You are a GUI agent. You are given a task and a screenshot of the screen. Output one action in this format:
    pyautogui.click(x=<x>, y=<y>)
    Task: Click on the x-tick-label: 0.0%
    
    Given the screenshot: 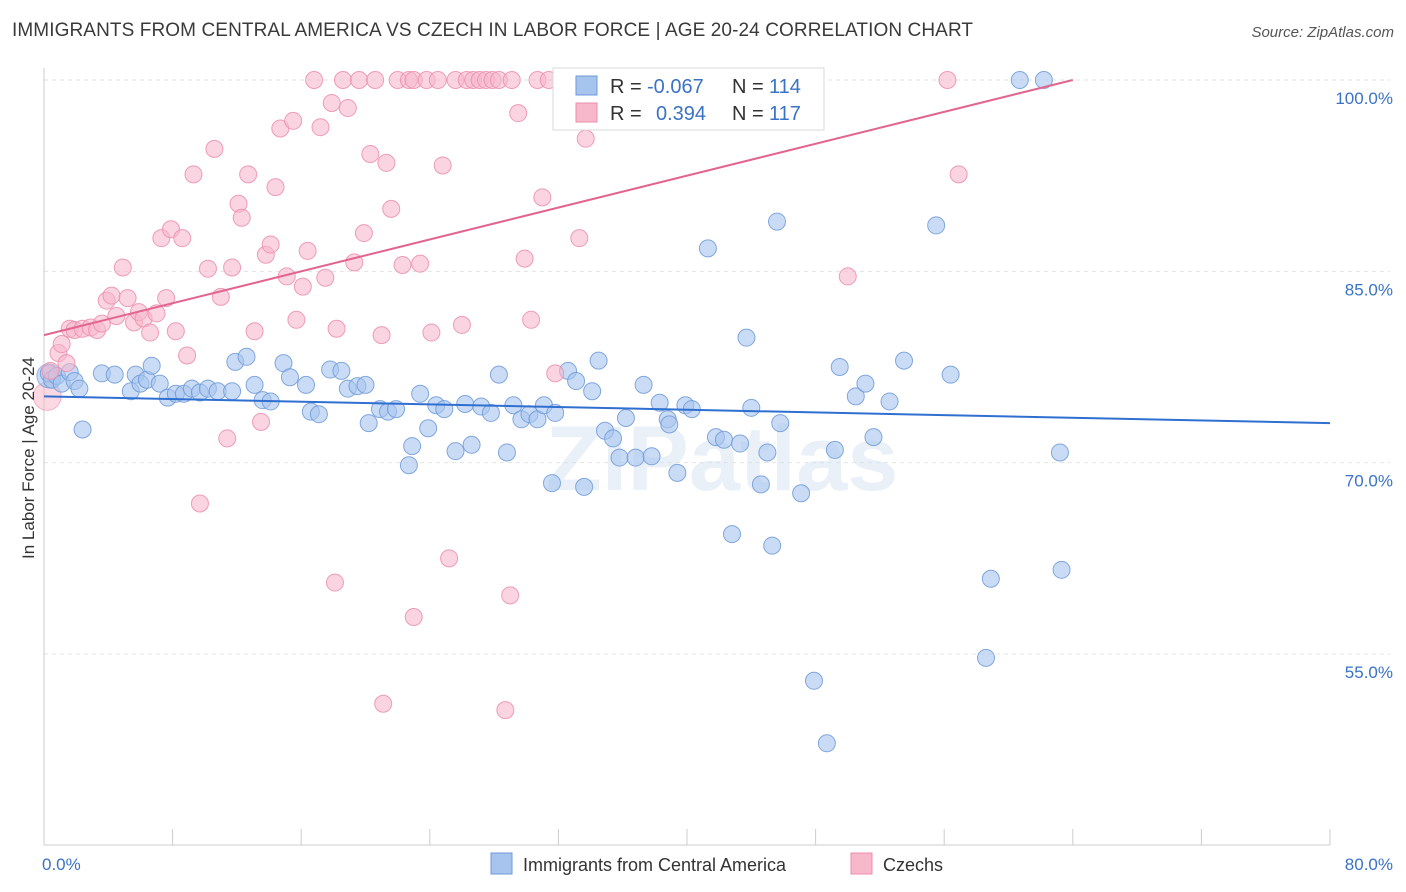 What is the action you would take?
    pyautogui.click(x=61, y=864)
    